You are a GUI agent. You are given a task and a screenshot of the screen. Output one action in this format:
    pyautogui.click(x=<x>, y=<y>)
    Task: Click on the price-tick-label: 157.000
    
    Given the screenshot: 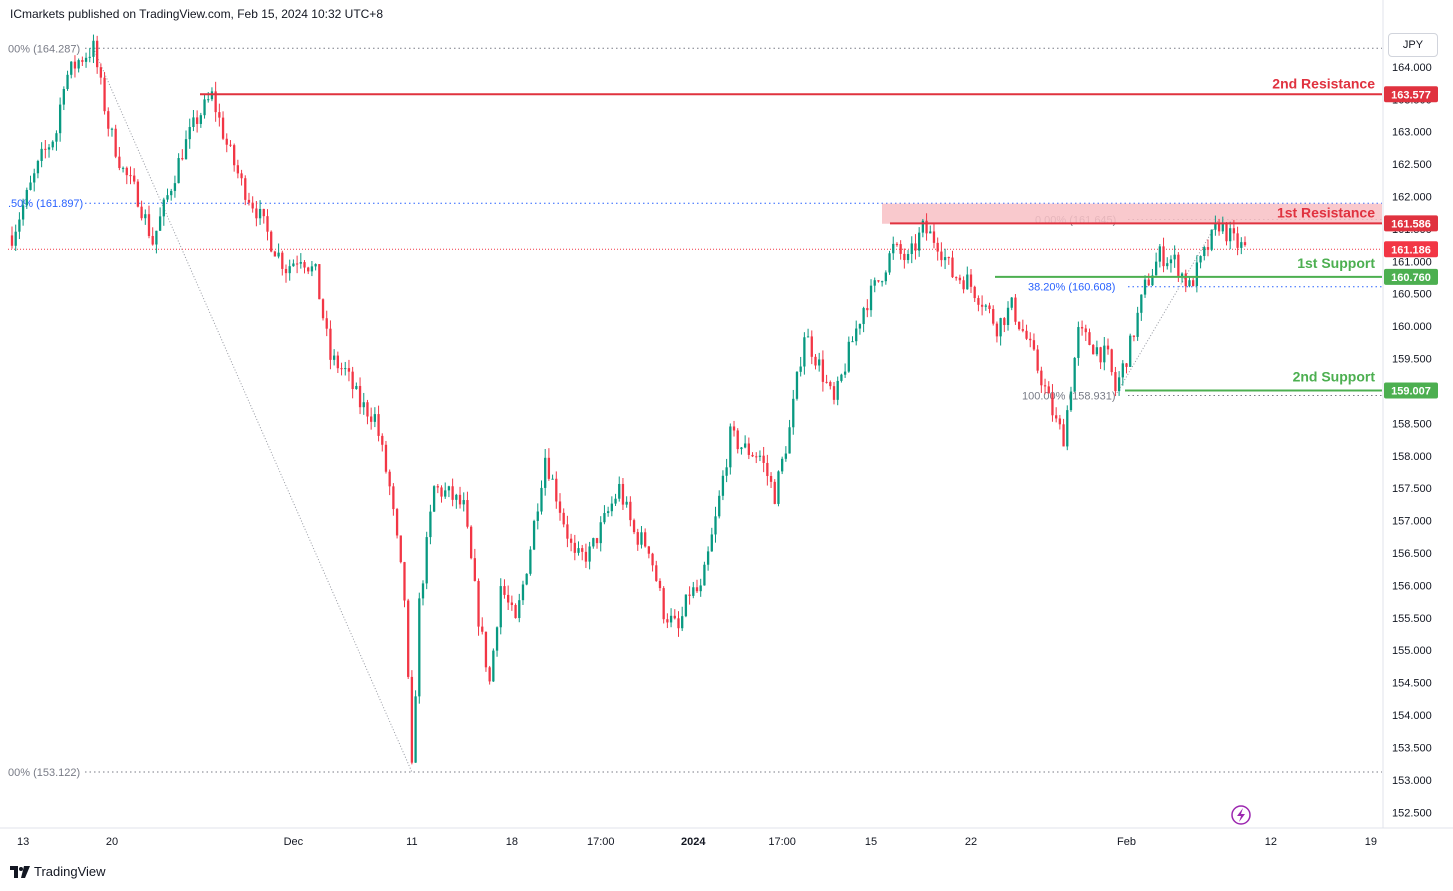 What is the action you would take?
    pyautogui.click(x=1412, y=522)
    